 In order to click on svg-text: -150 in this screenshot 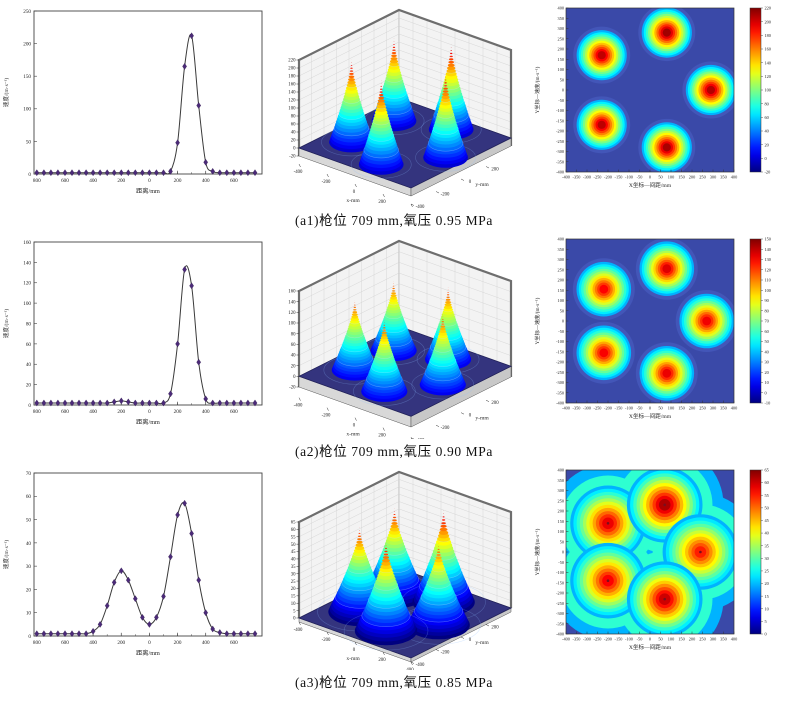, I will do `click(560, 120)`.